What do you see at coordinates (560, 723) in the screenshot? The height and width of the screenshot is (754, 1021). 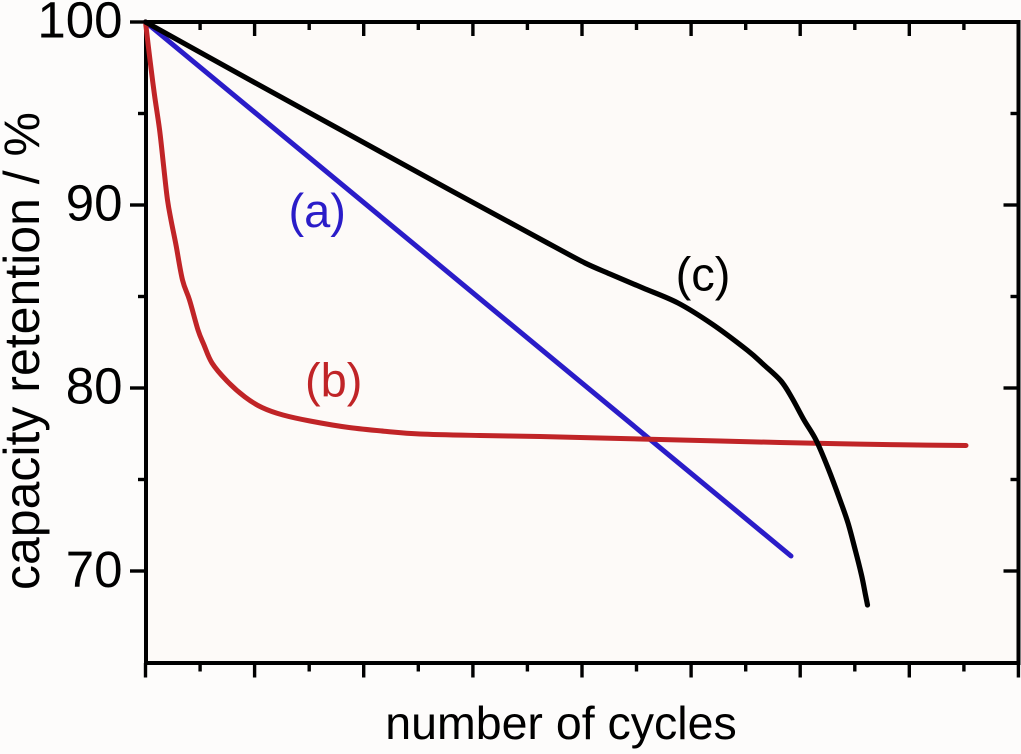 I see `svg-text: number of cycles` at bounding box center [560, 723].